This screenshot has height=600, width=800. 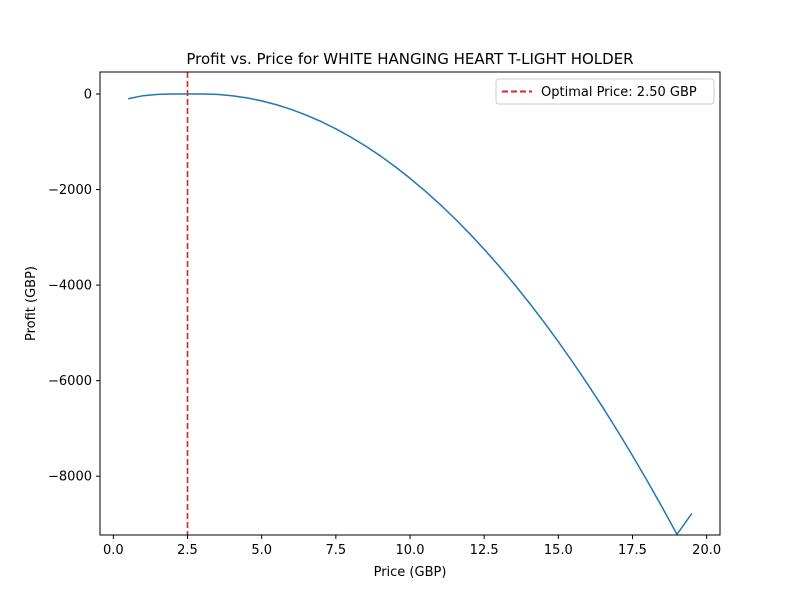 What do you see at coordinates (706, 550) in the screenshot?
I see `x-tick-label: 20.0` at bounding box center [706, 550].